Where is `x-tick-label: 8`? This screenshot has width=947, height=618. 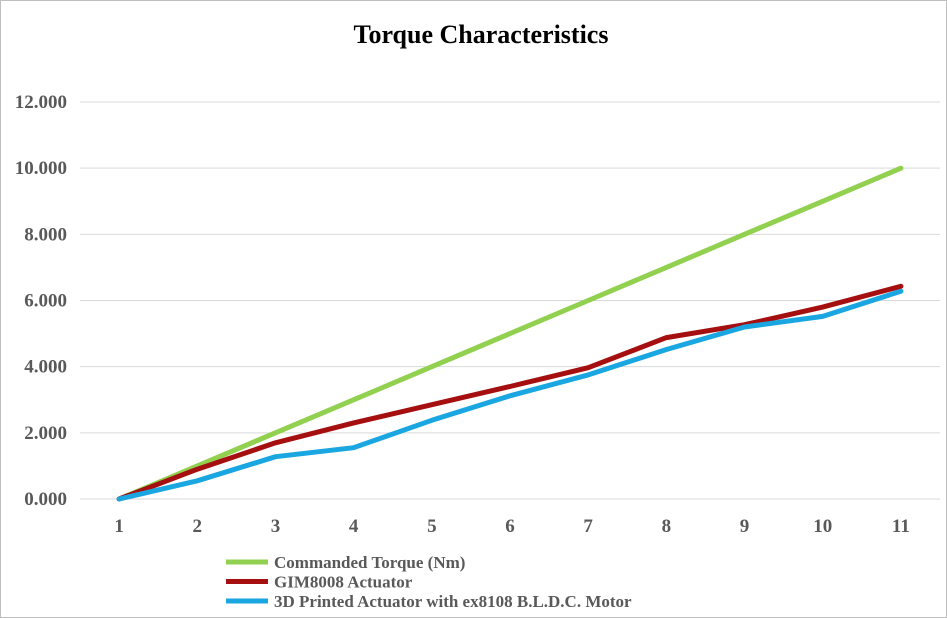
x-tick-label: 8 is located at coordinates (667, 526).